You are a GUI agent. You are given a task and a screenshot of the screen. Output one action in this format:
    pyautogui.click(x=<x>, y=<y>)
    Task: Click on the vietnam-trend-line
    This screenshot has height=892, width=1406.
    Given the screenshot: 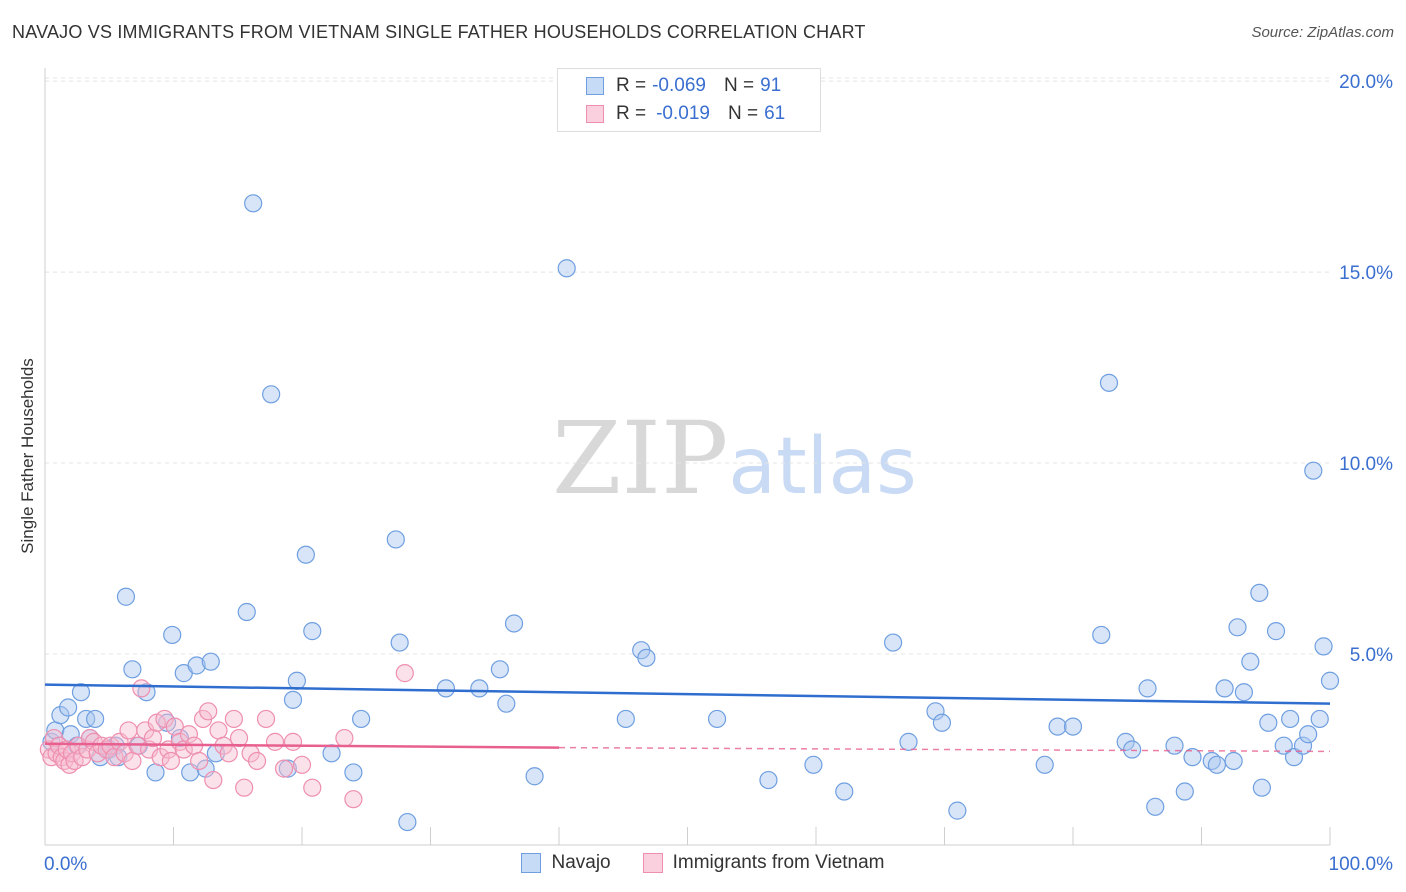 What is the action you would take?
    pyautogui.click(x=302, y=745)
    